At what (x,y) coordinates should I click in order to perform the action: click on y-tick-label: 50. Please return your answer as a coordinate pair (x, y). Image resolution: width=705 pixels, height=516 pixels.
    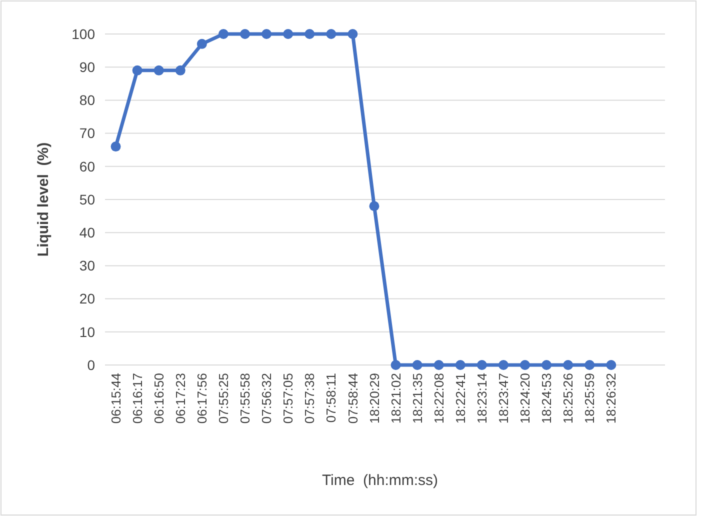
    Looking at the image, I should click on (87, 199).